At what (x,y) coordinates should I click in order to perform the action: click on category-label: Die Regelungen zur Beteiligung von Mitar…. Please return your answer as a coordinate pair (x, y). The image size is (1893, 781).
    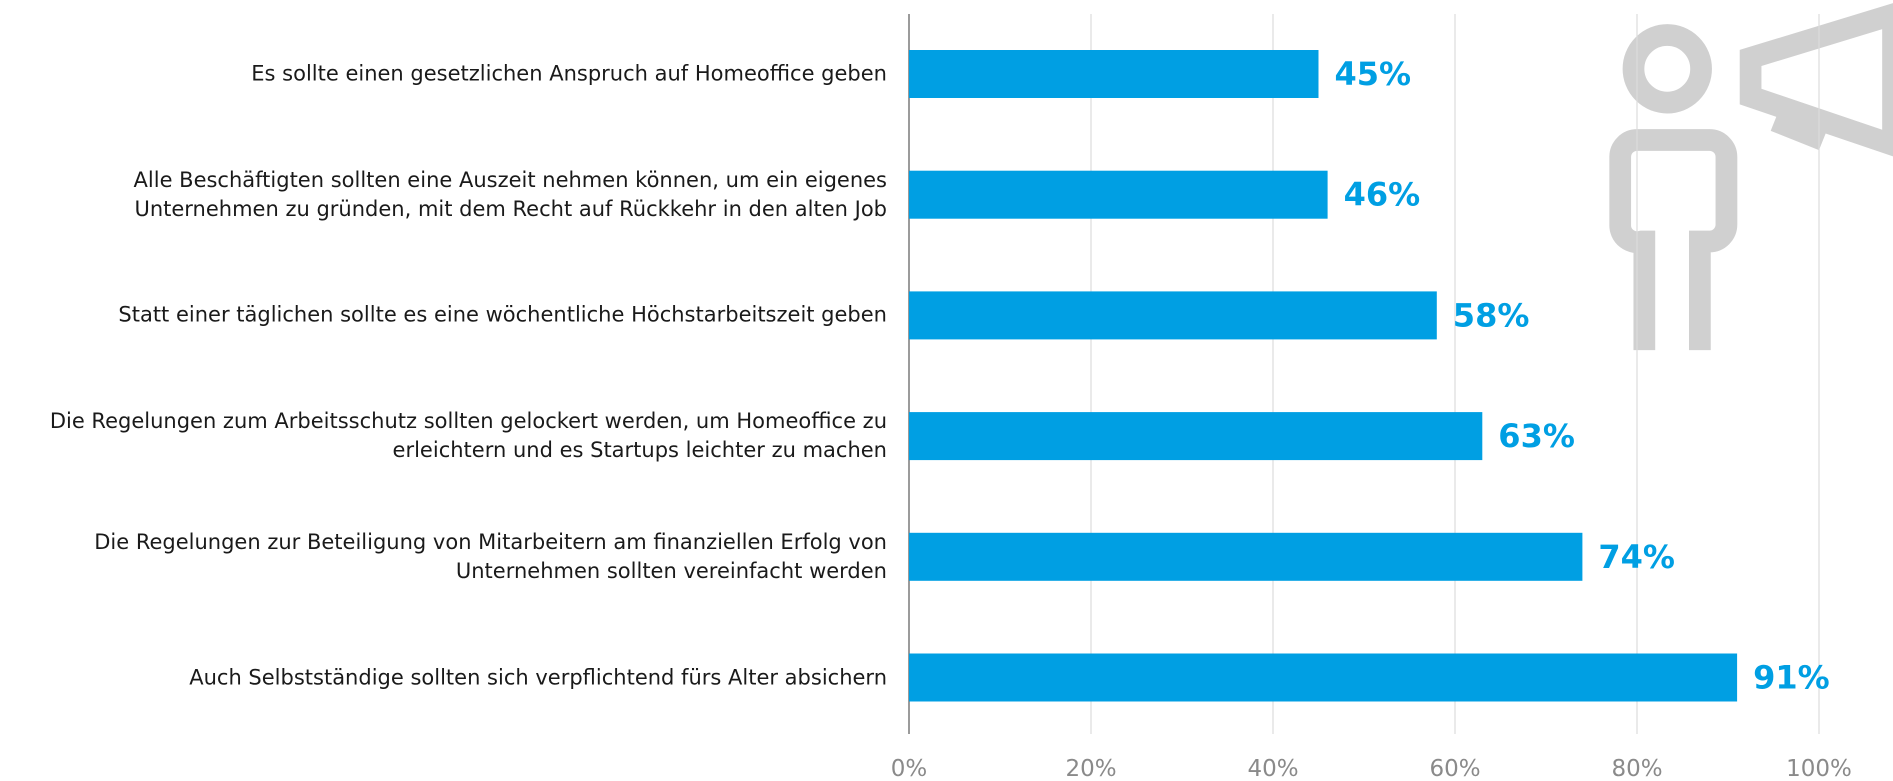
    Looking at the image, I should click on (490, 556).